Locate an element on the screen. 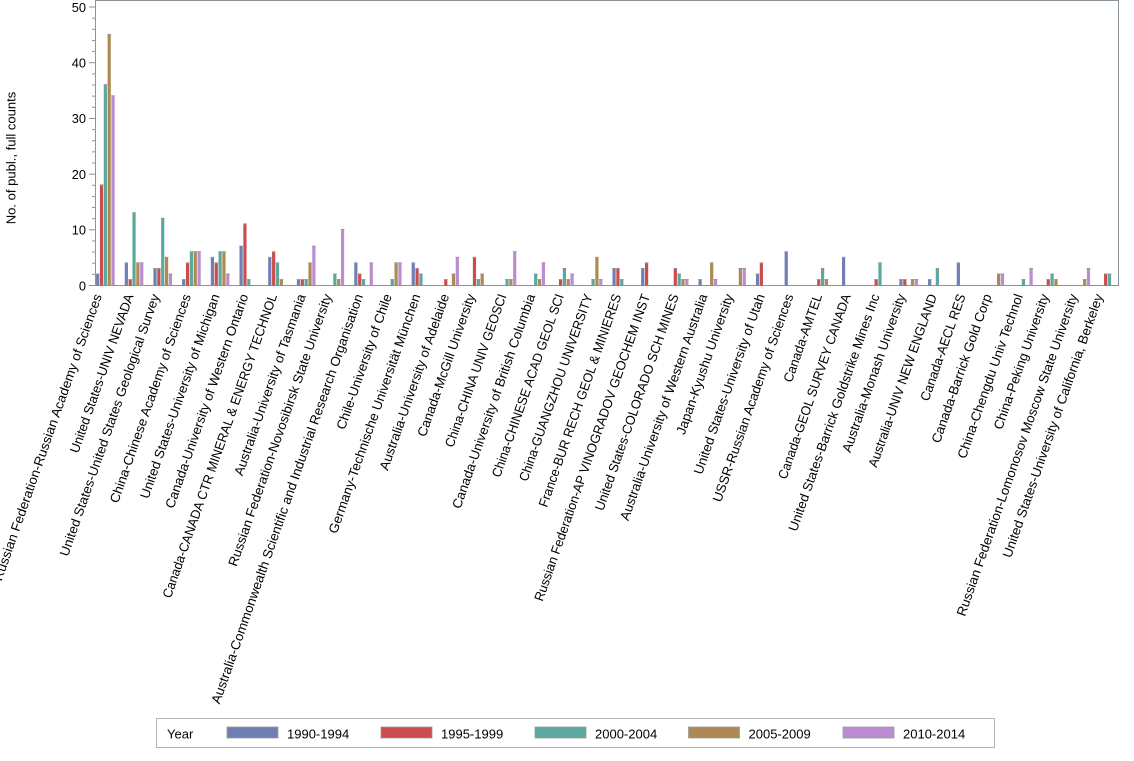 This screenshot has width=1134, height=761. svg-text: 50 is located at coordinates (79, 7).